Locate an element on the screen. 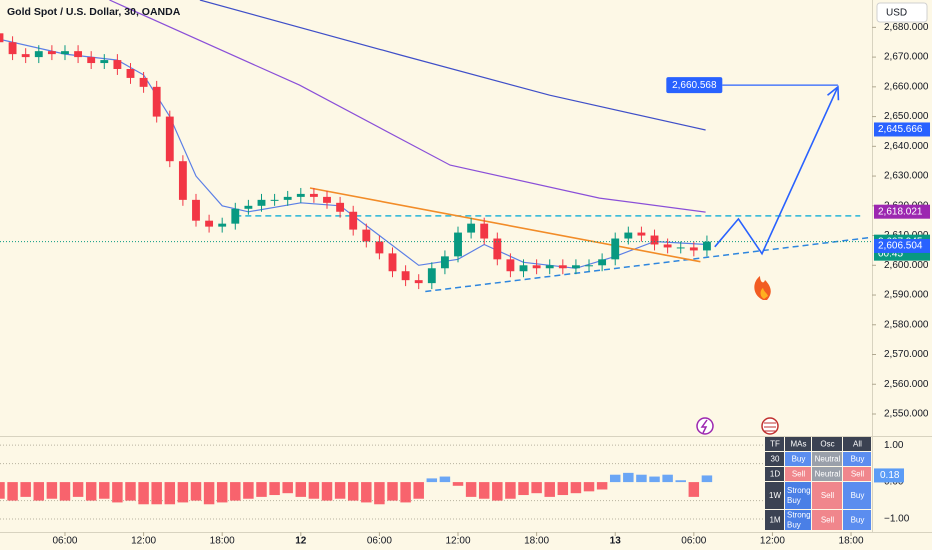 This screenshot has width=932, height=550. price-label: 2,645.666 is located at coordinates (900, 129).